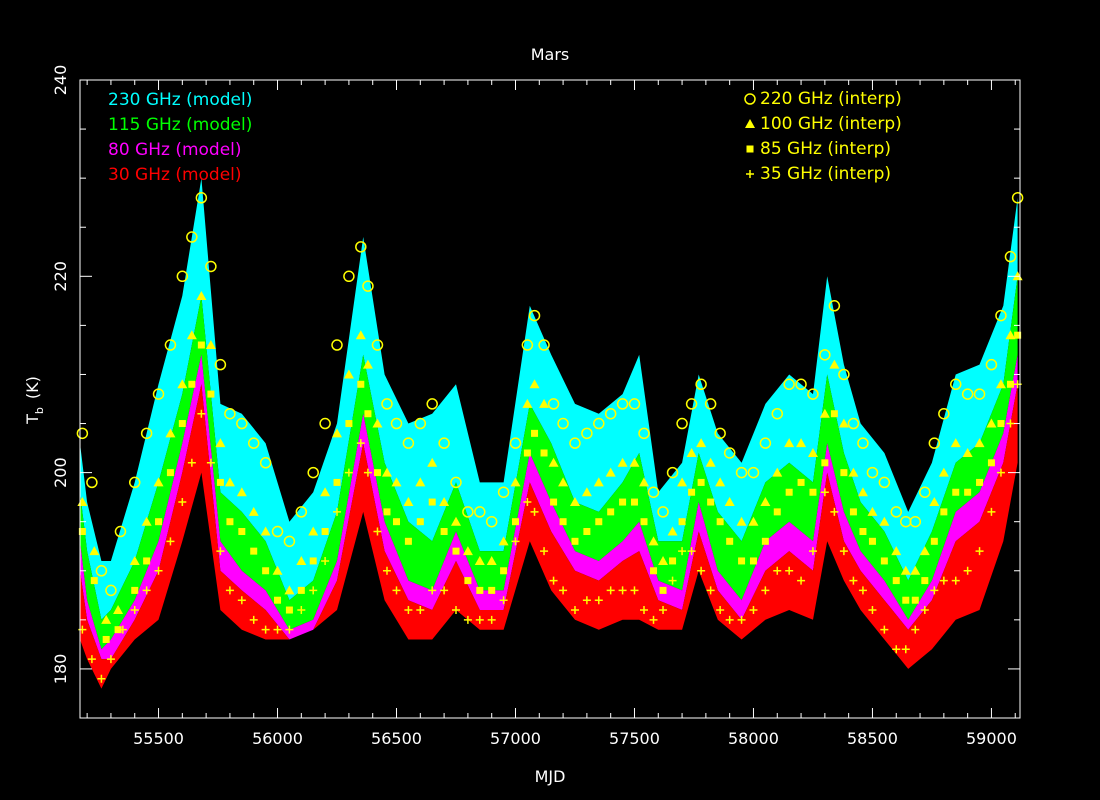 This screenshot has height=800, width=1100. What do you see at coordinates (750, 149) in the screenshot?
I see `legend-marker-square` at bounding box center [750, 149].